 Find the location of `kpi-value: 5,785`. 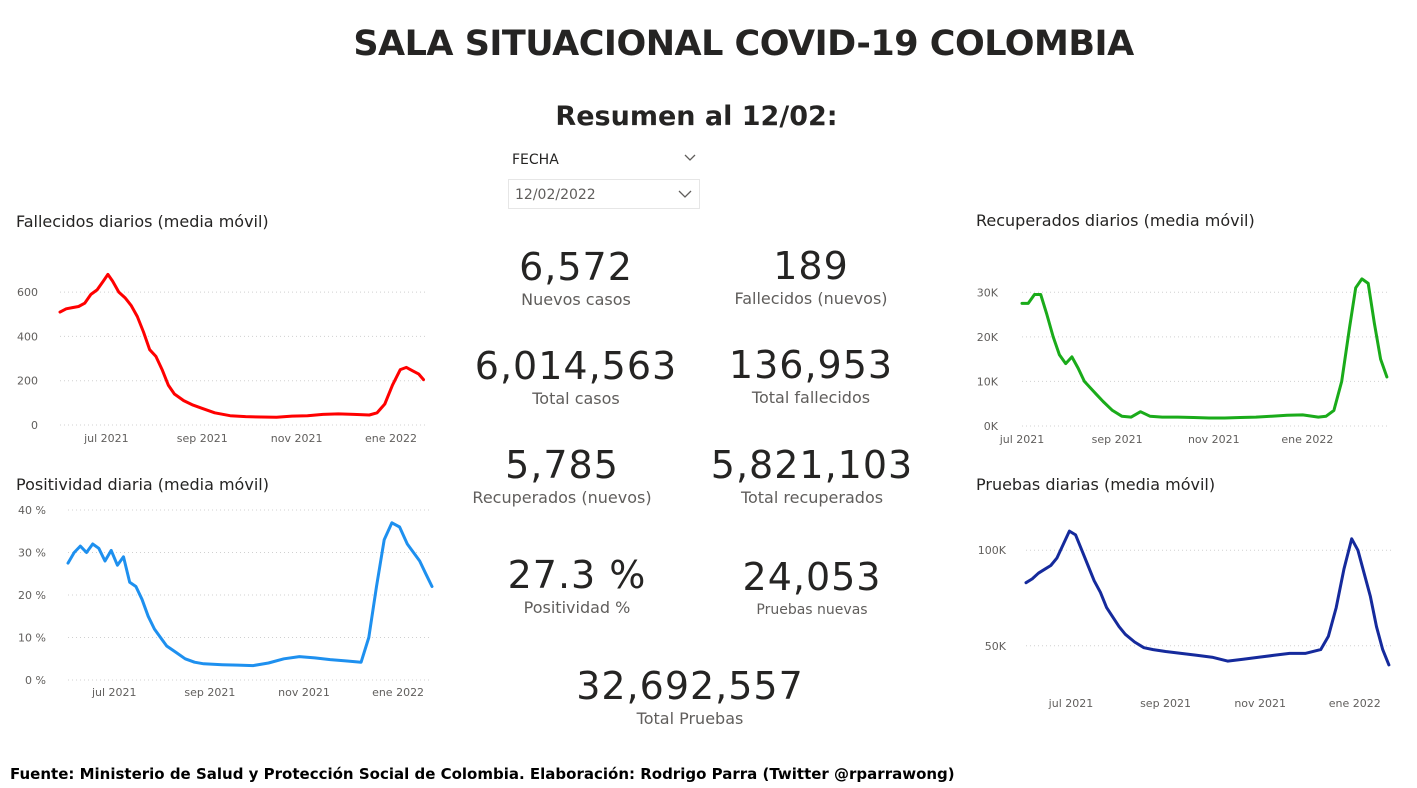

kpi-value: 5,785 is located at coordinates (562, 465).